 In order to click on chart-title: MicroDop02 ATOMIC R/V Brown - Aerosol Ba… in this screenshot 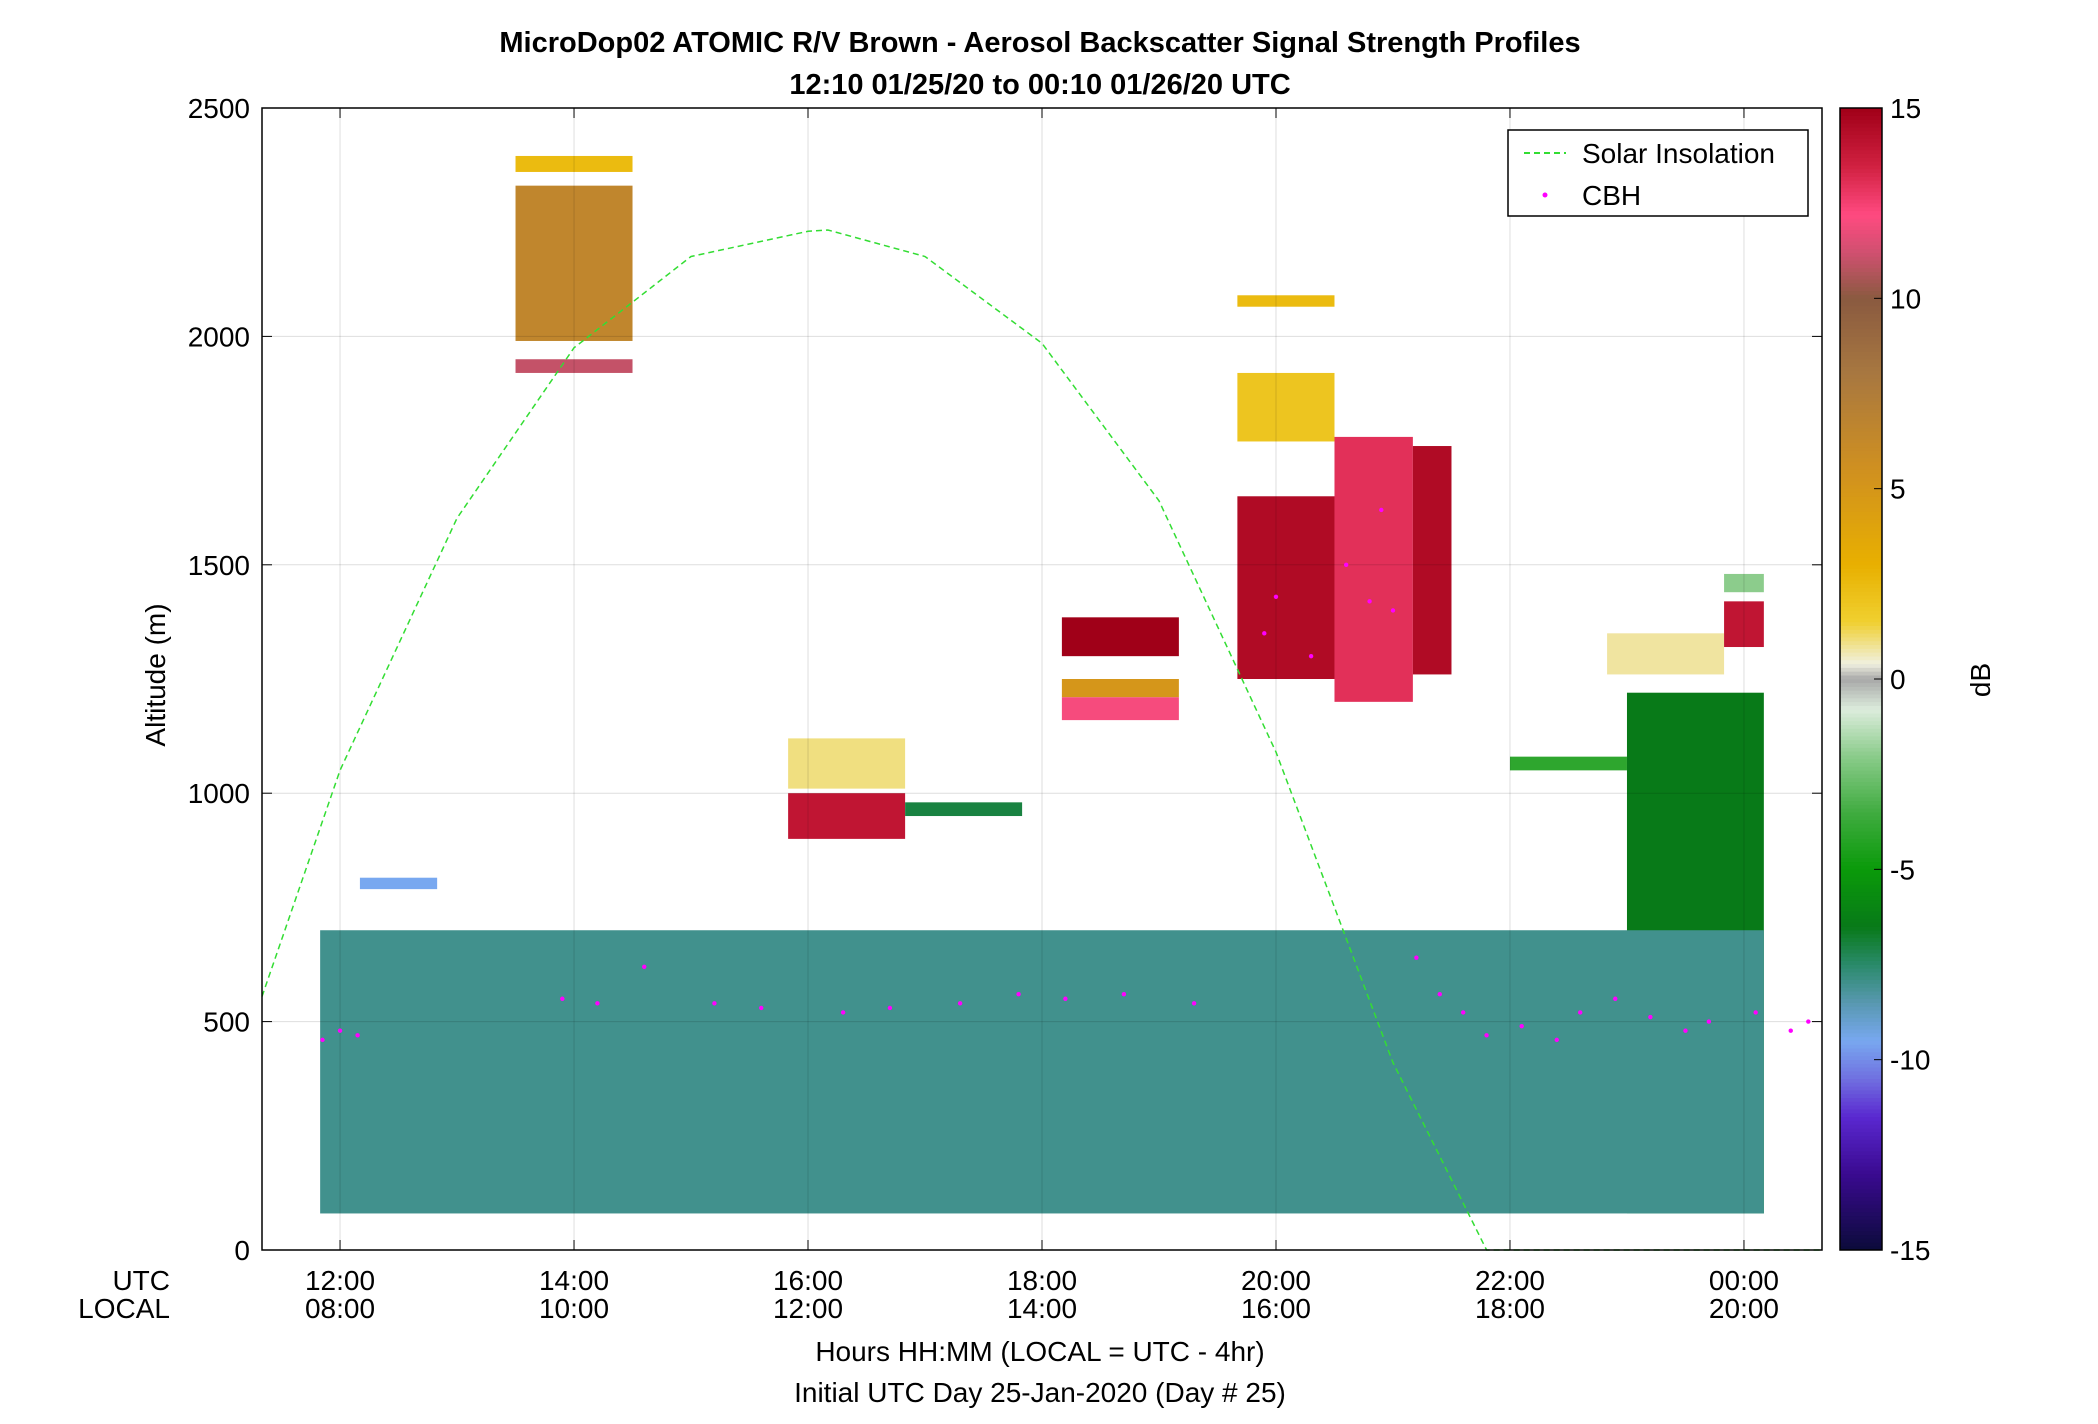, I will do `click(1039, 43)`.